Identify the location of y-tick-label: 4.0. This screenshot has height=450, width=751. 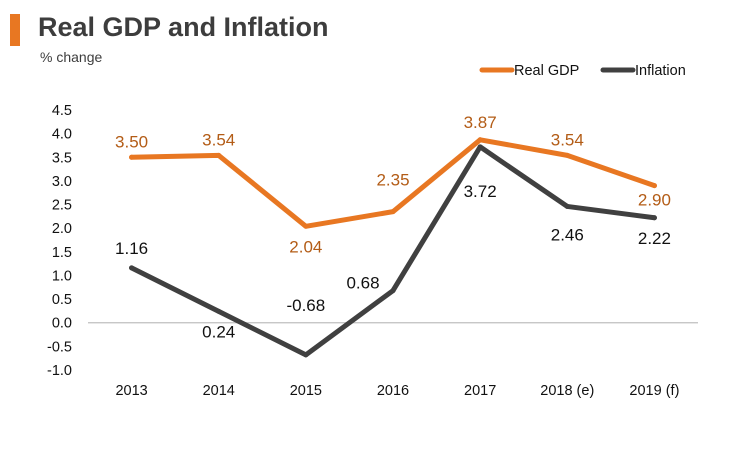
(62, 135).